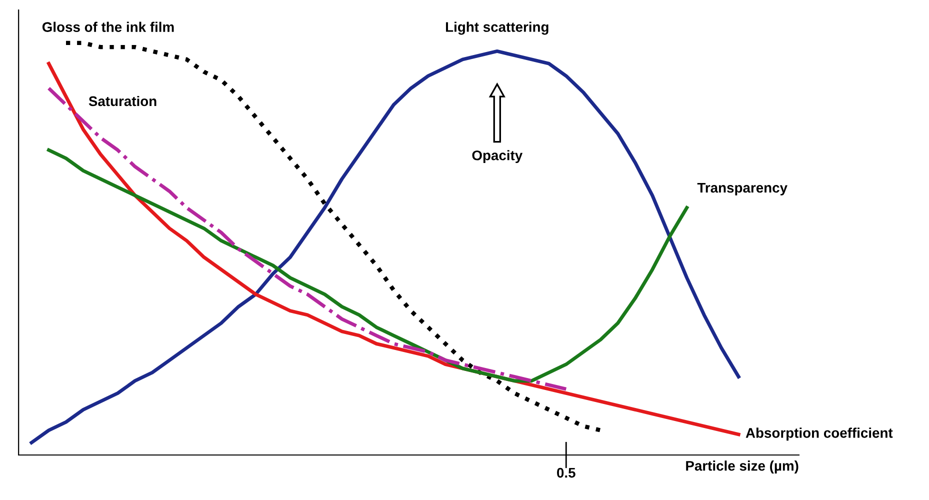 The image size is (929, 500). Describe the element at coordinates (497, 157) in the screenshot. I see `annotation: Opacity` at that location.